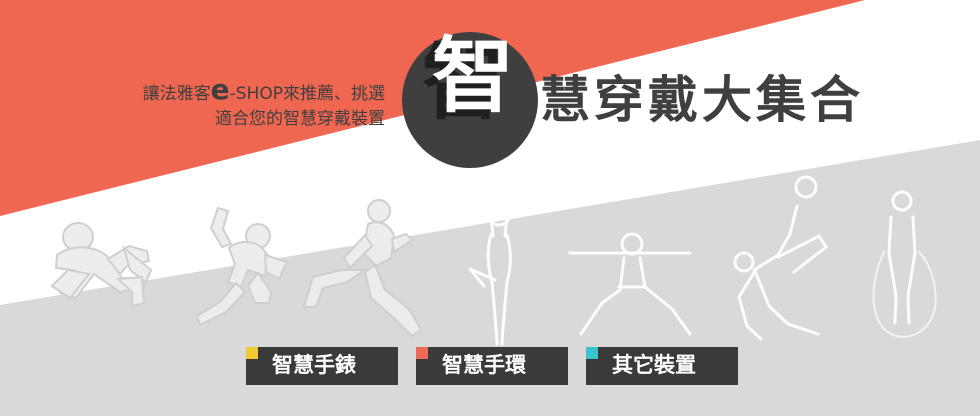  I want to click on title-first-char: 智, so click(473, 76).